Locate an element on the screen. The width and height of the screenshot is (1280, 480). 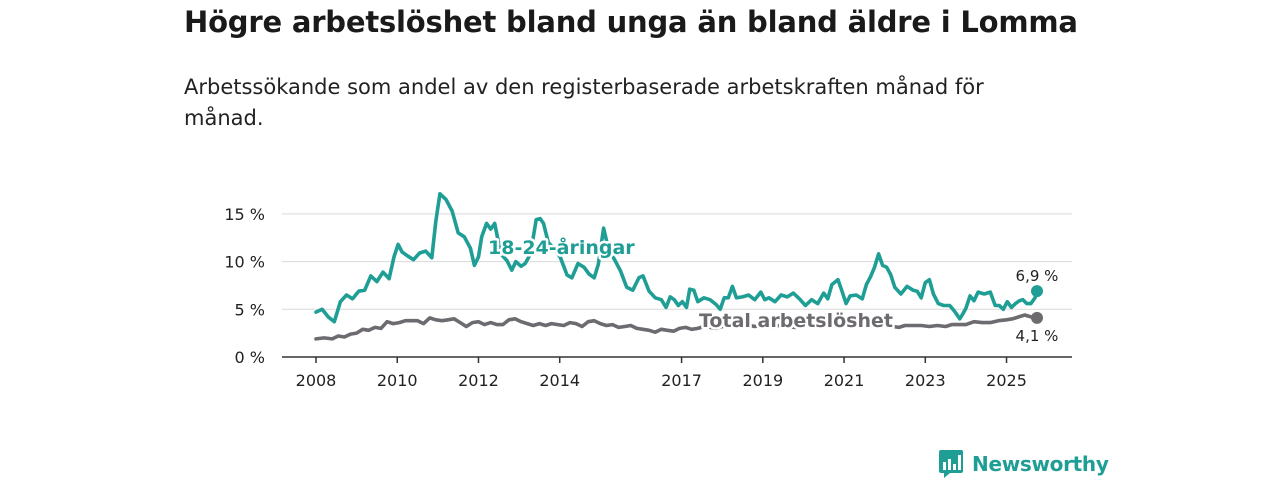
newsworthy-chart-icon is located at coordinates (951, 464).